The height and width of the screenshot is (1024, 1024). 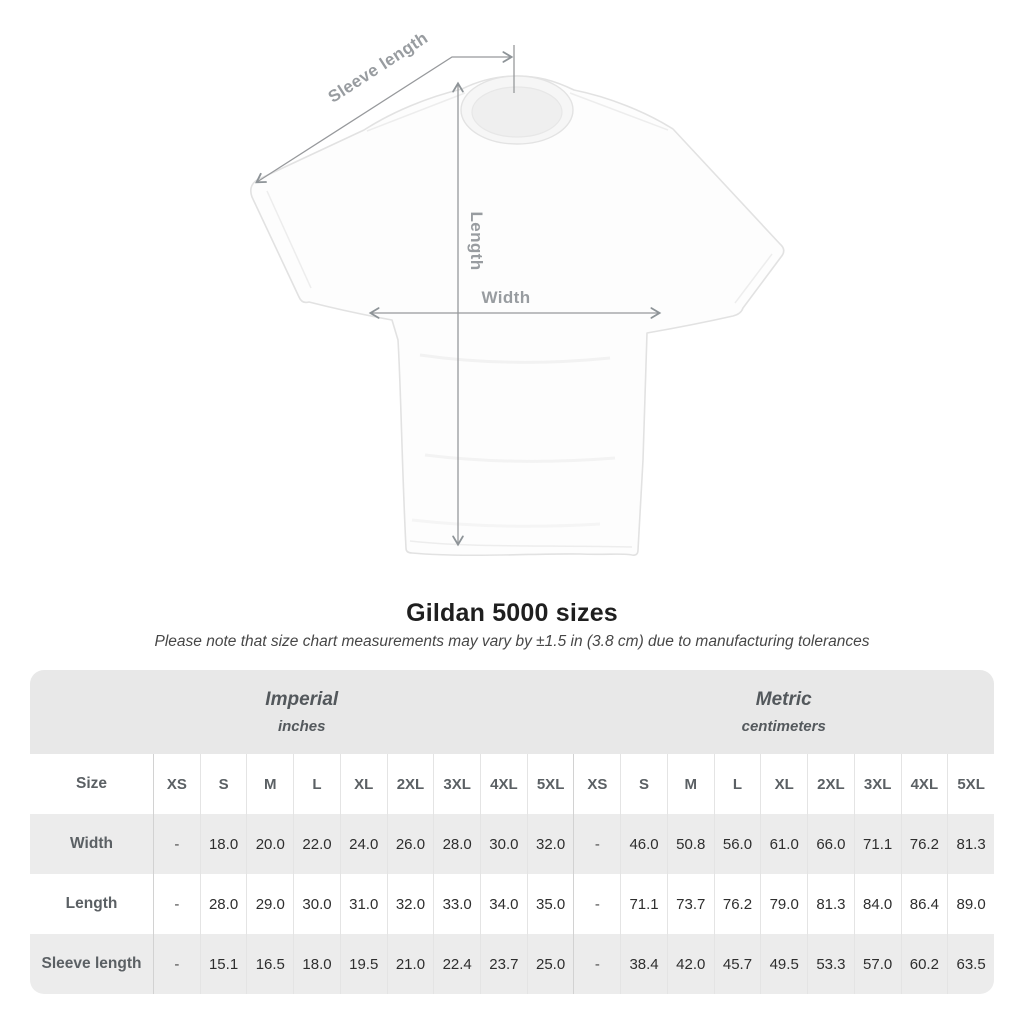 What do you see at coordinates (503, 784) in the screenshot?
I see `size-col-header: 4XL` at bounding box center [503, 784].